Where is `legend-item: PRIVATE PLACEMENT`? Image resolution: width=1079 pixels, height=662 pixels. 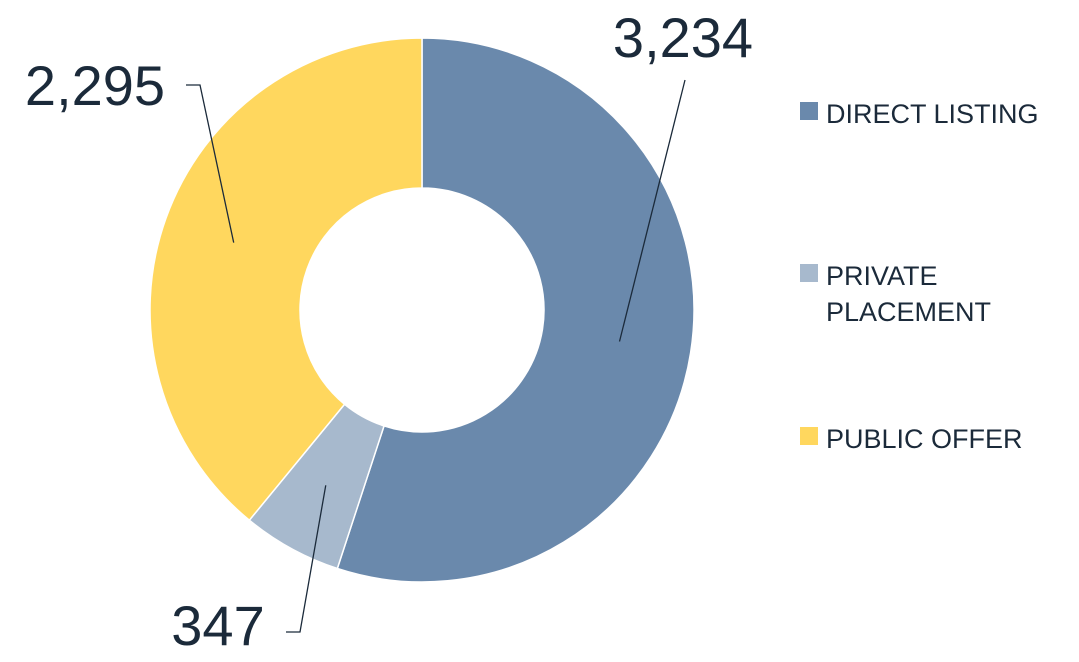 legend-item: PRIVATE PLACEMENT is located at coordinates (939, 294).